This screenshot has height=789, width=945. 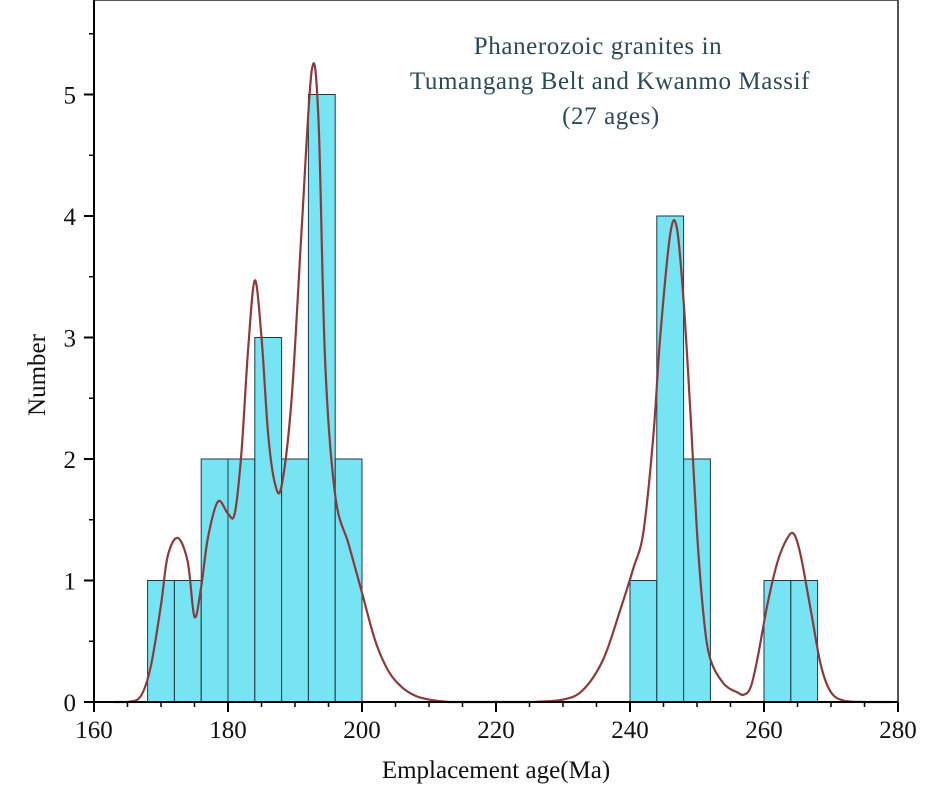 What do you see at coordinates (70, 460) in the screenshot?
I see `y-tick-label-2: 2` at bounding box center [70, 460].